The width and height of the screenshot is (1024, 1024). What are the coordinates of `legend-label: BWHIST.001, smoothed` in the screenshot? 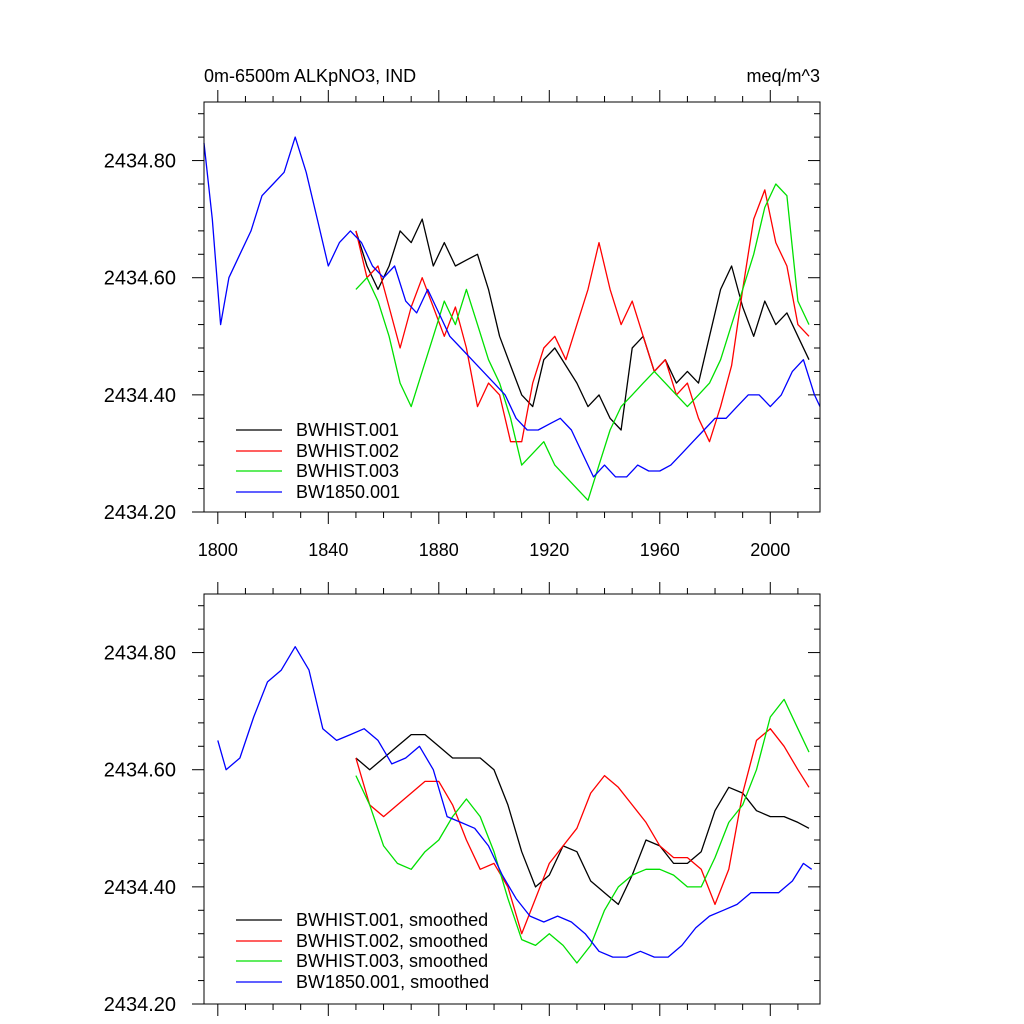 It's located at (392, 920).